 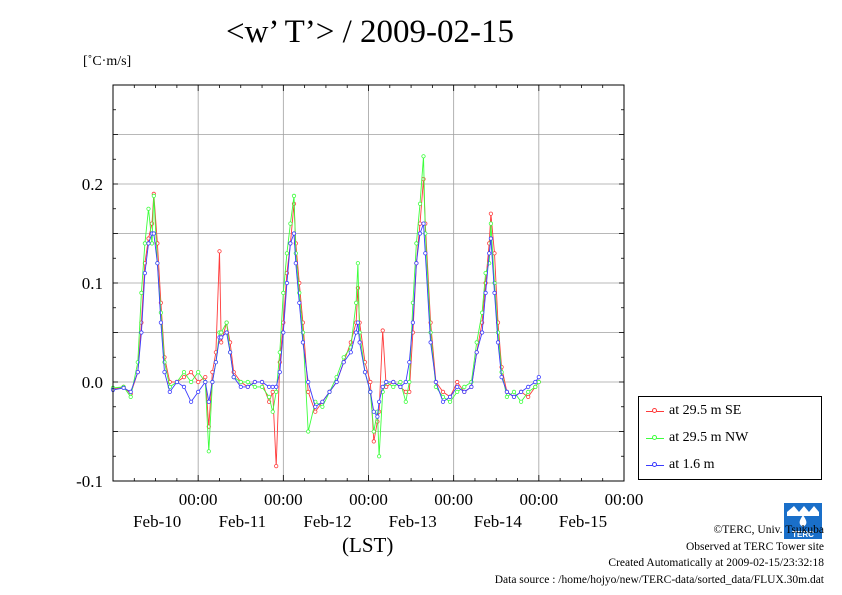 What do you see at coordinates (654, 464) in the screenshot?
I see `legend-marker-16m` at bounding box center [654, 464].